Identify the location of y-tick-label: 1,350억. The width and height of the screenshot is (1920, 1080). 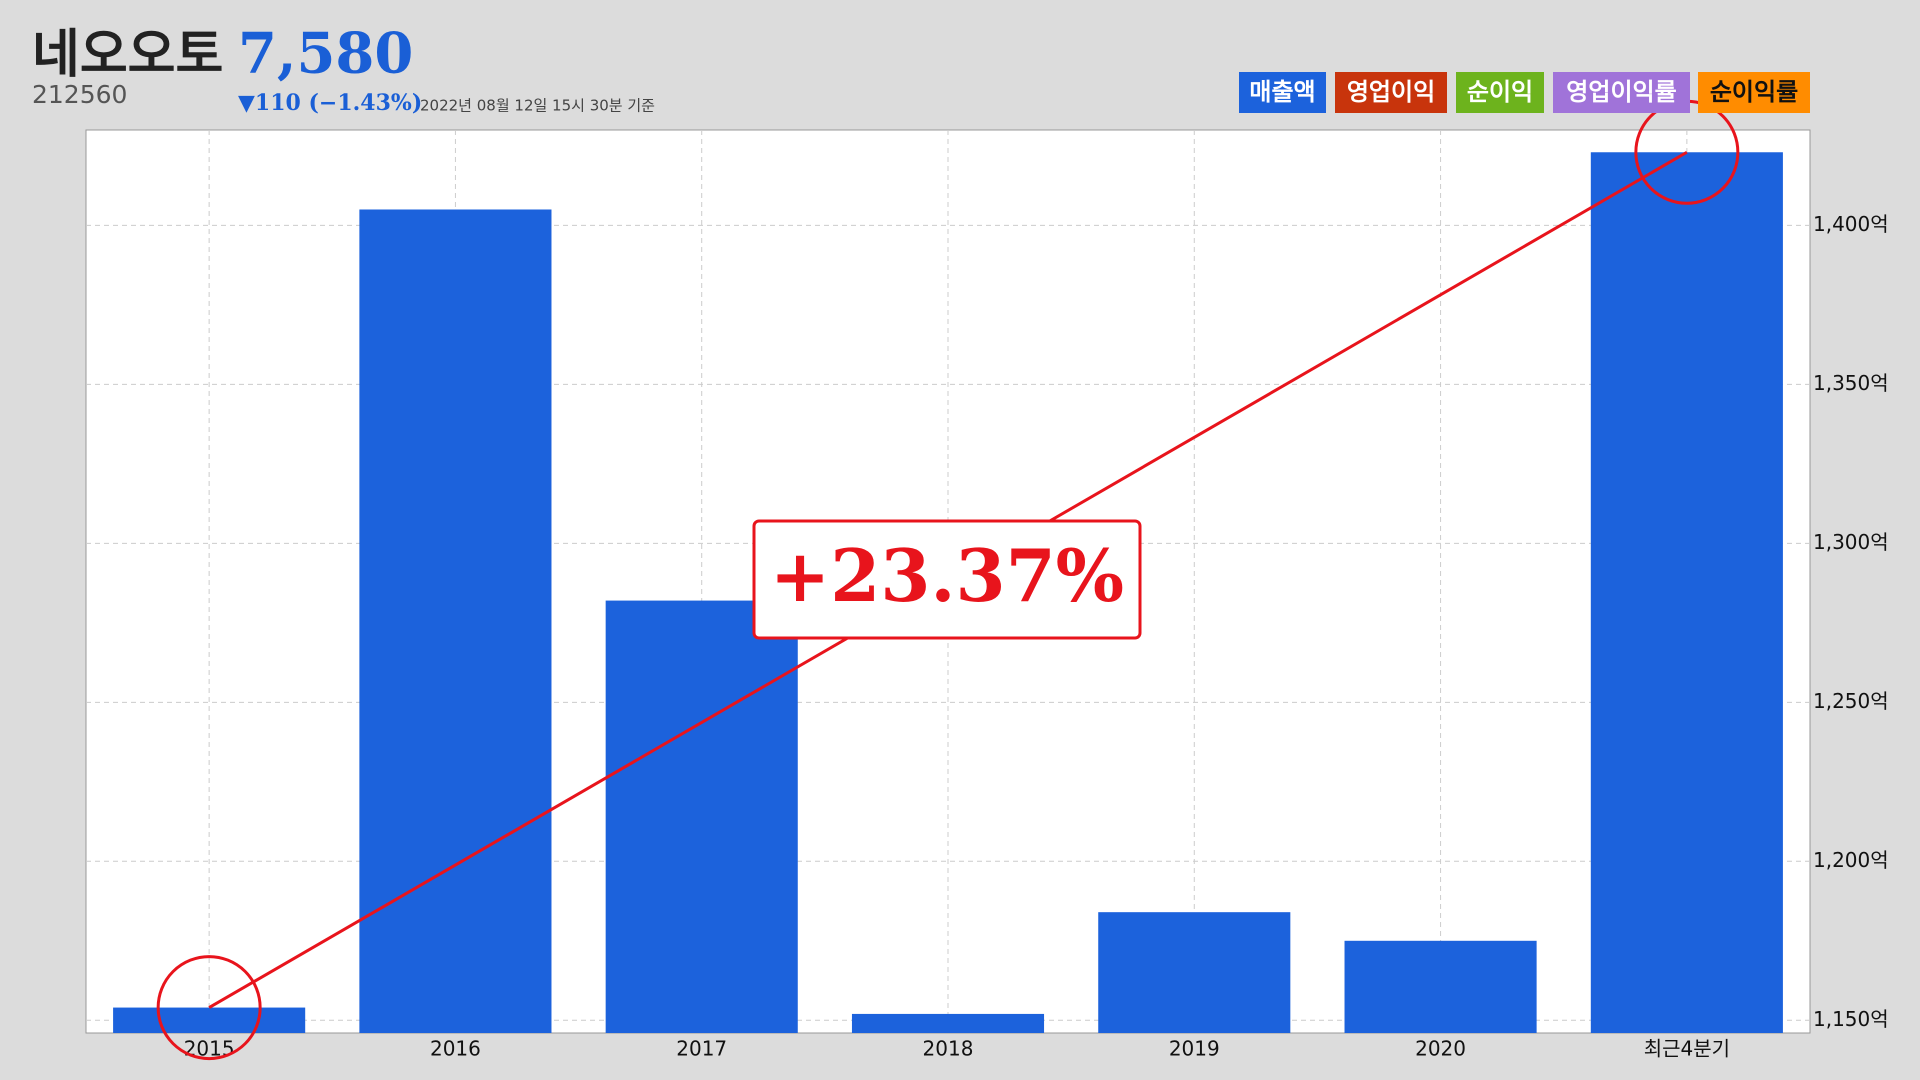
(1851, 383).